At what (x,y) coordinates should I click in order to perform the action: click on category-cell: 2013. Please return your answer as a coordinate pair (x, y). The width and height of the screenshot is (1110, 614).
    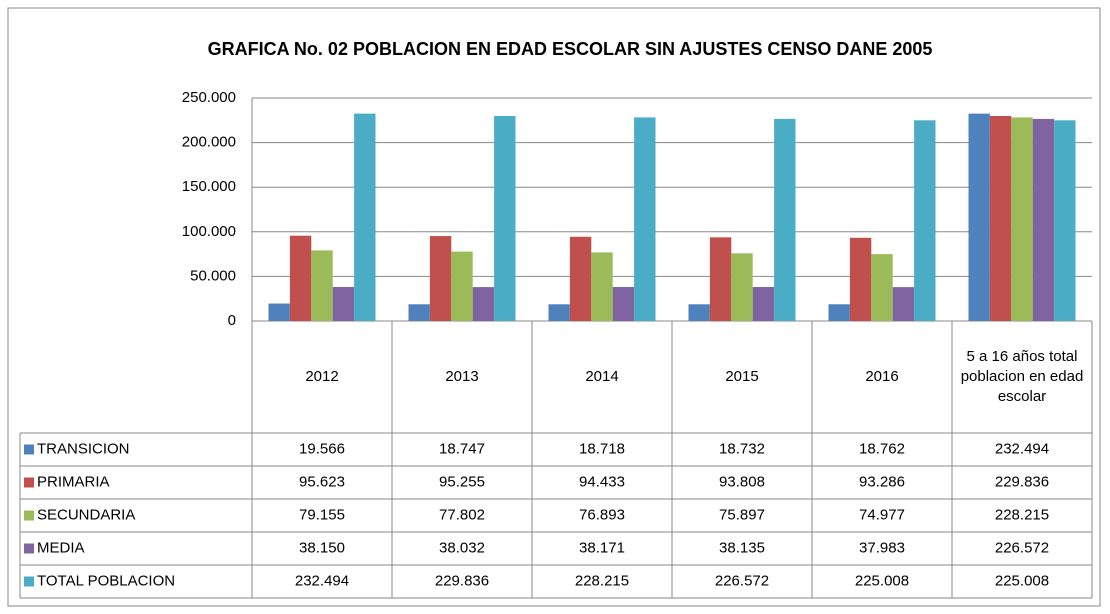
    Looking at the image, I should click on (462, 376).